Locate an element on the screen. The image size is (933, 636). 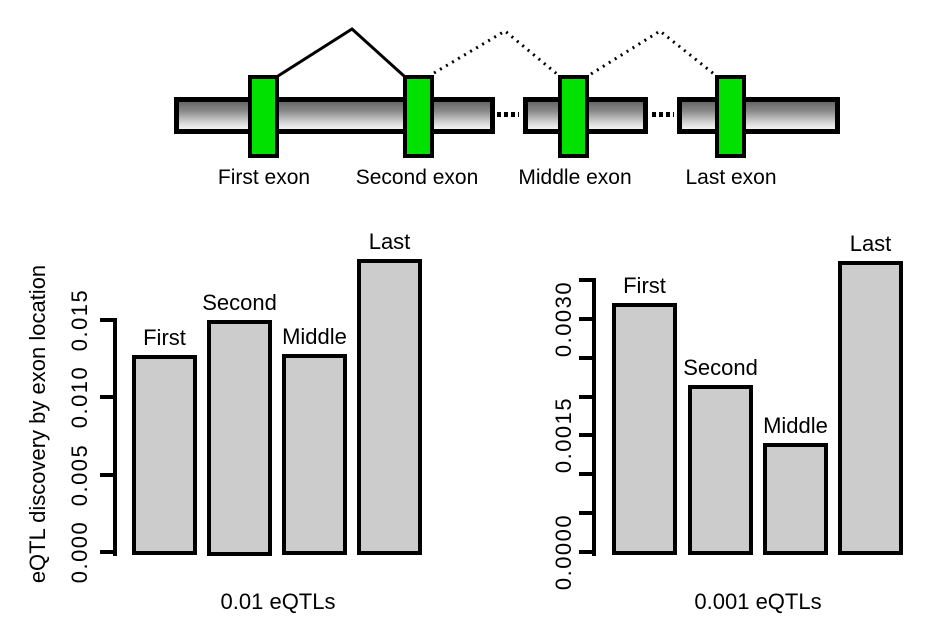
splice-junction-lines is located at coordinates (496, 52).